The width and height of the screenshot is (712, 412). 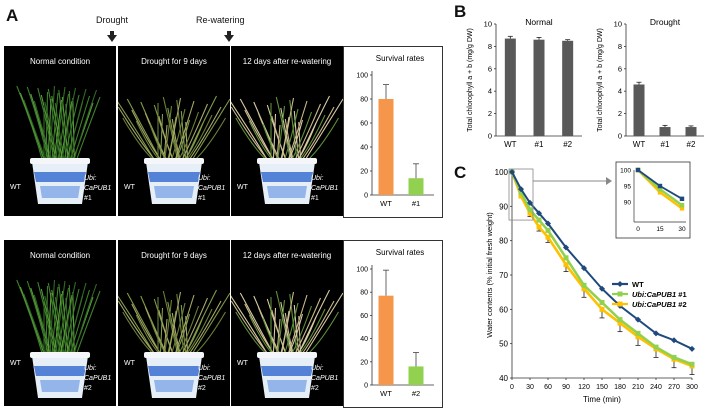 I want to click on rewater-arrow-stem, so click(x=229, y=33).